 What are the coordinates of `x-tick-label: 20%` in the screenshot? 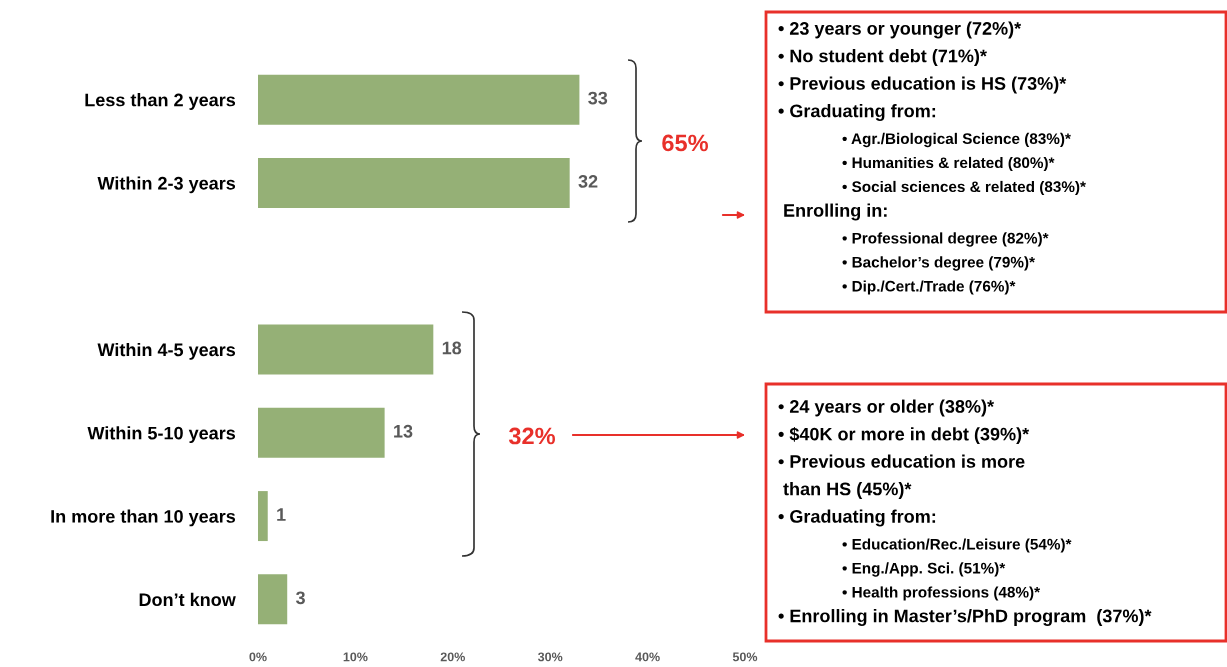 It's located at (452, 657).